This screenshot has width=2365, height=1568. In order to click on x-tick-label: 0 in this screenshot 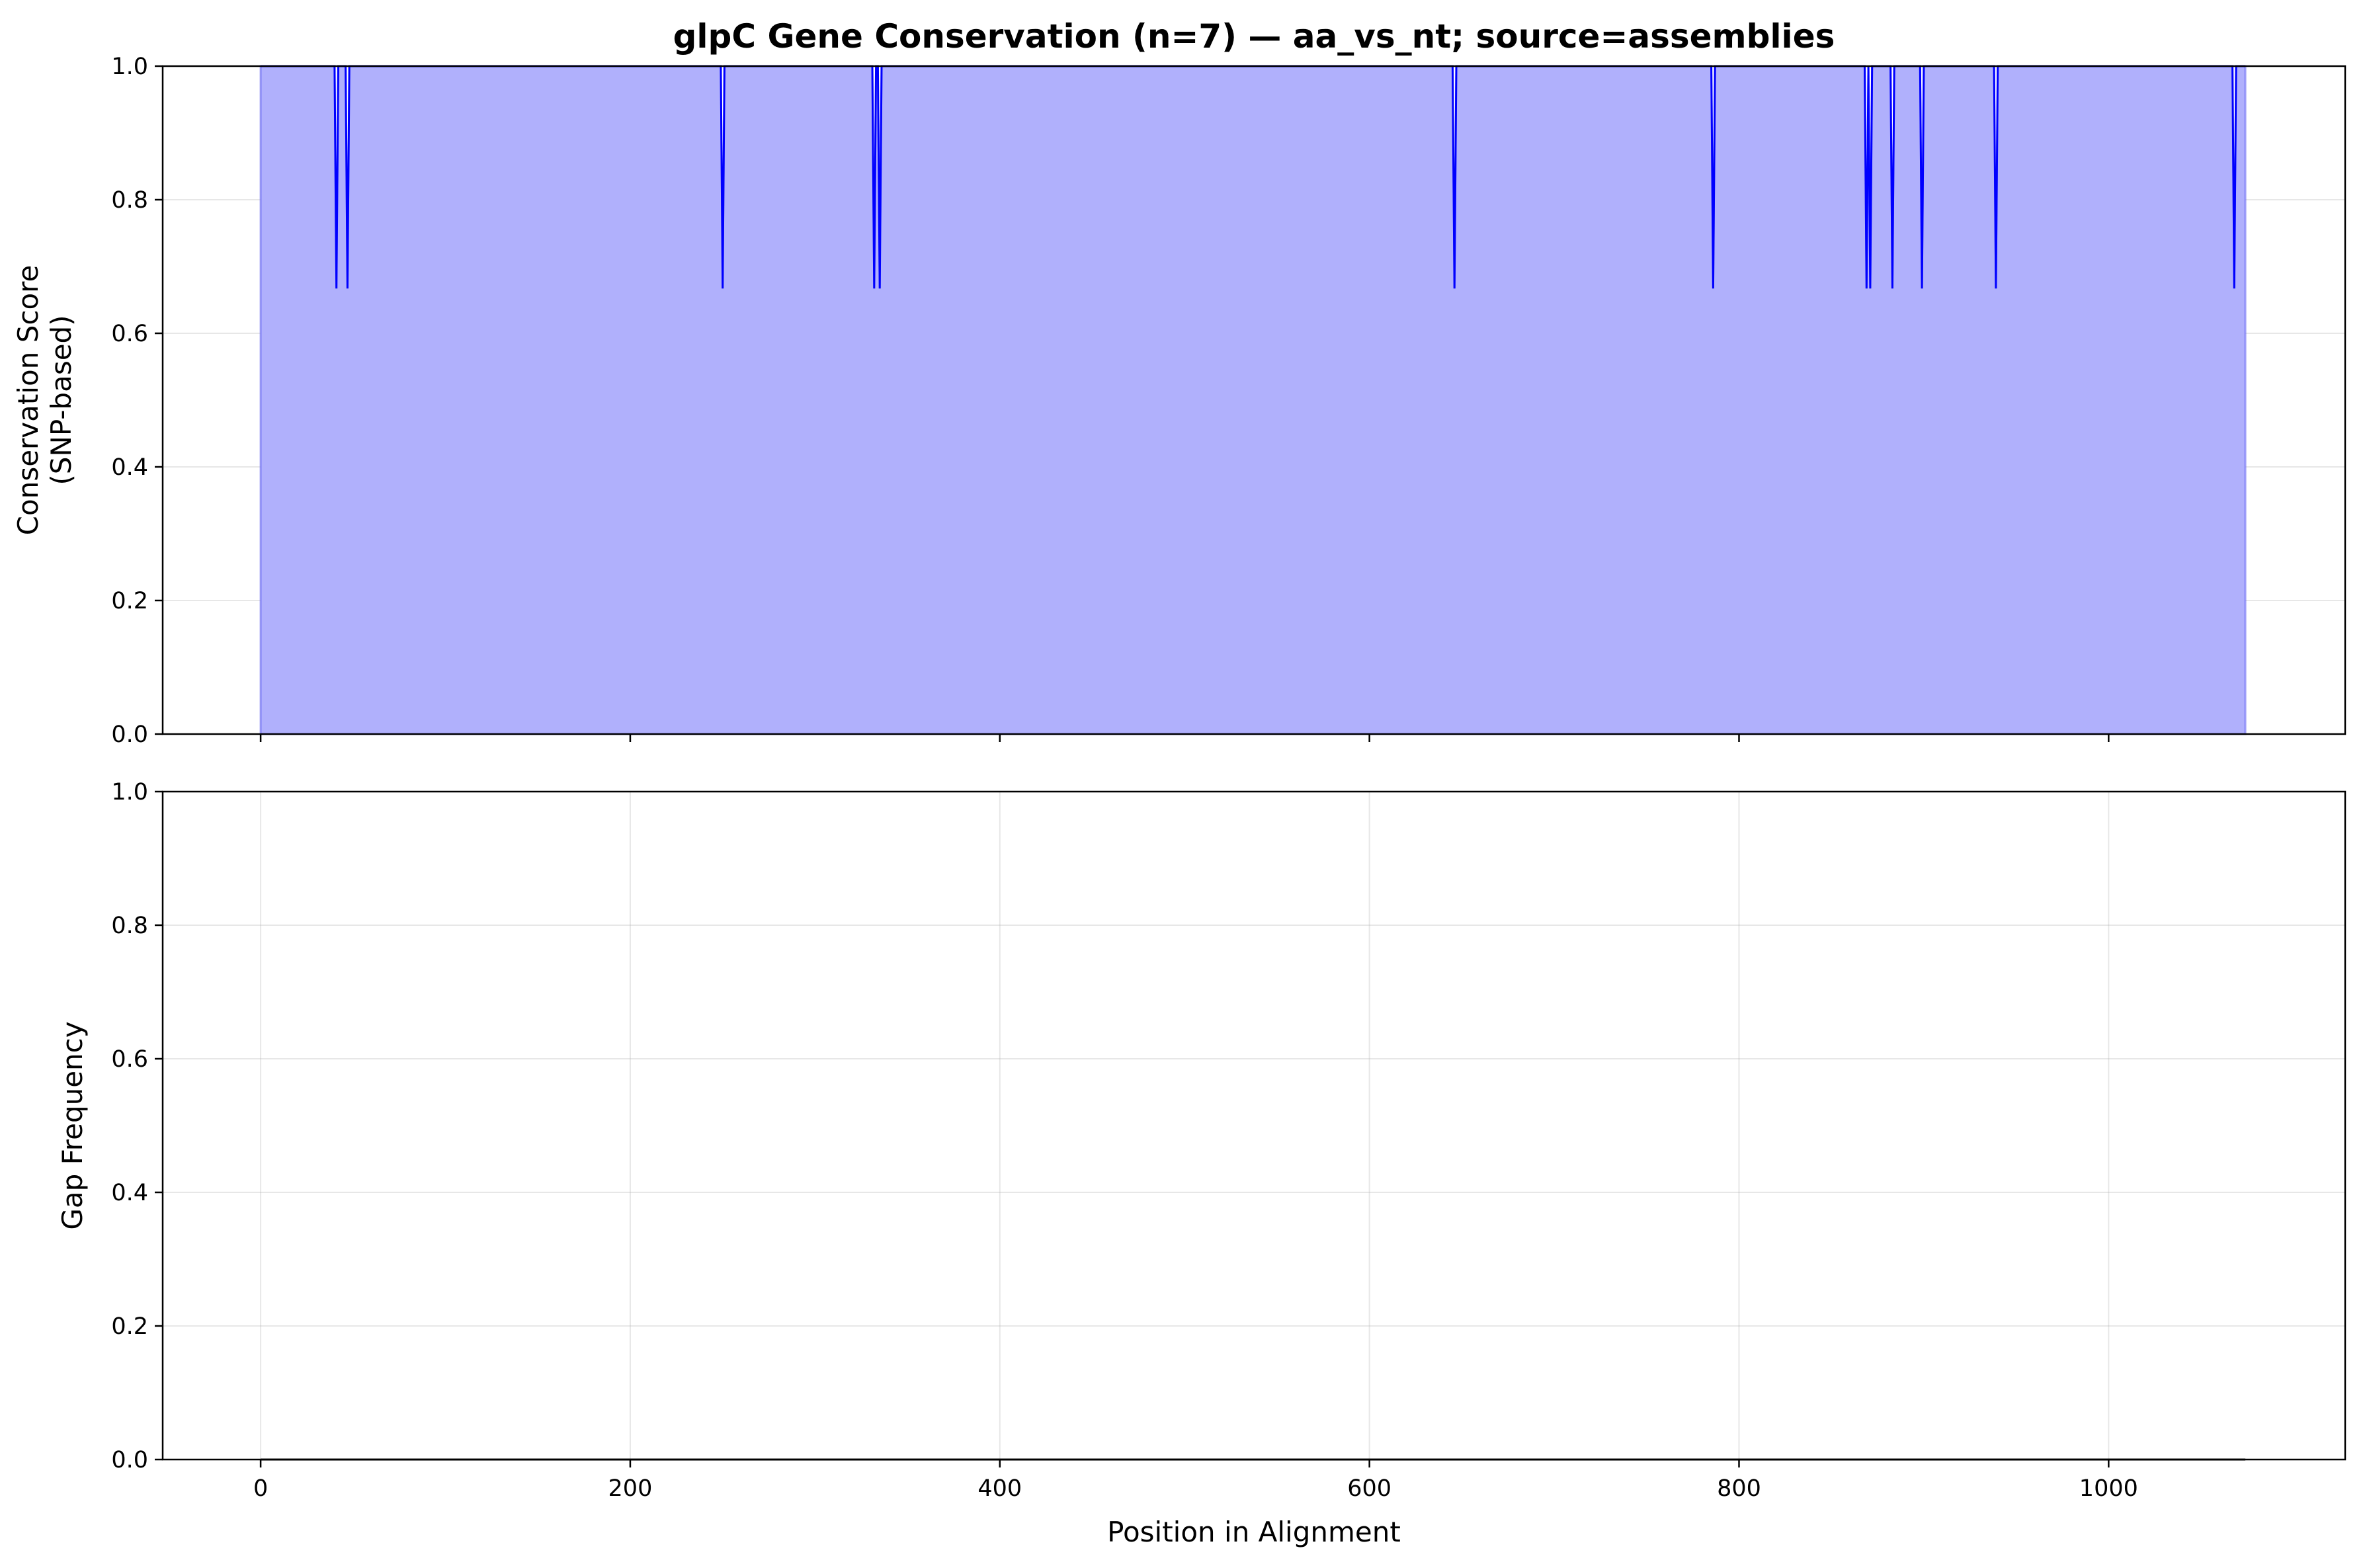, I will do `click(260, 1488)`.